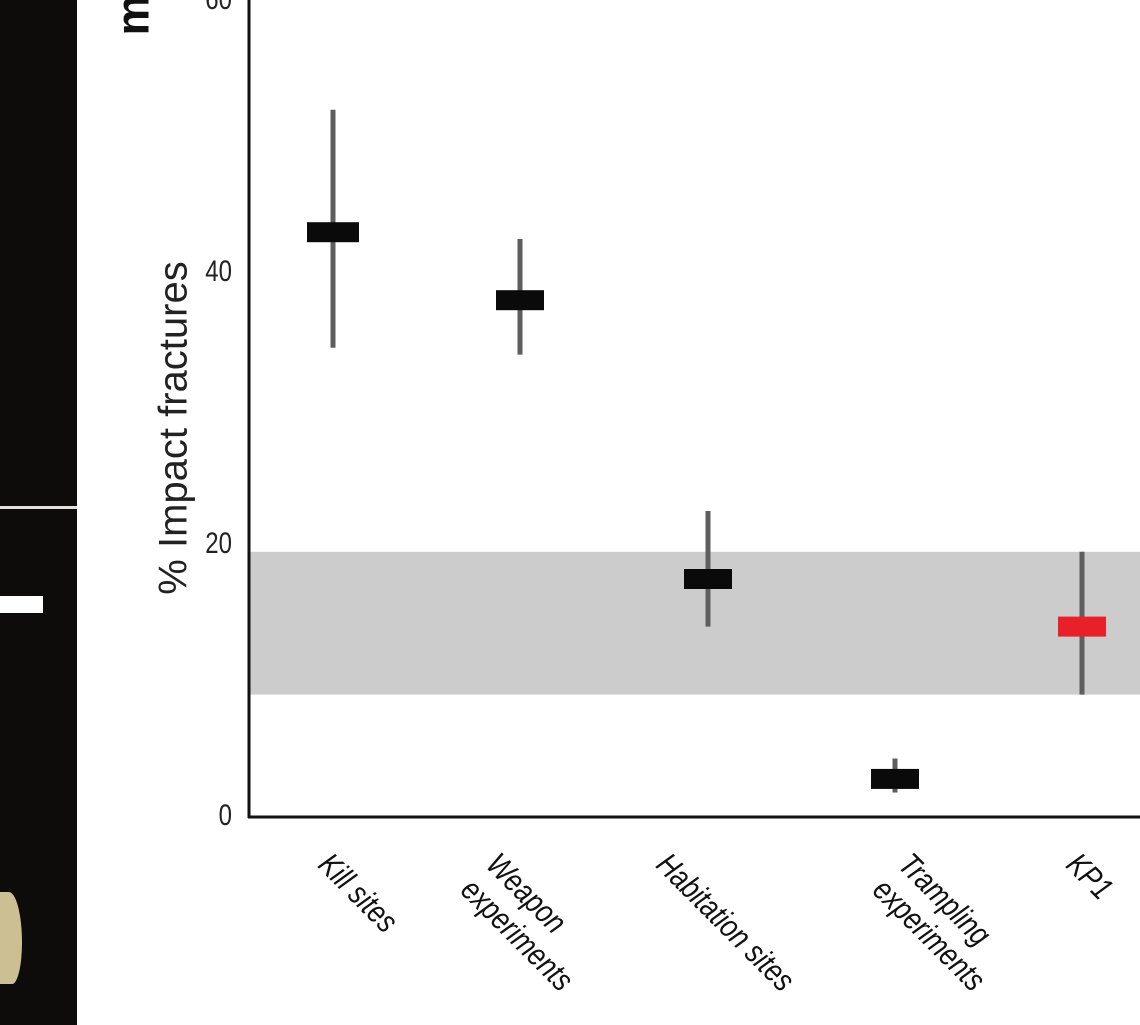 The height and width of the screenshot is (1025, 1140). Describe the element at coordinates (218, 270) in the screenshot. I see `y-tick-label: 40` at that location.